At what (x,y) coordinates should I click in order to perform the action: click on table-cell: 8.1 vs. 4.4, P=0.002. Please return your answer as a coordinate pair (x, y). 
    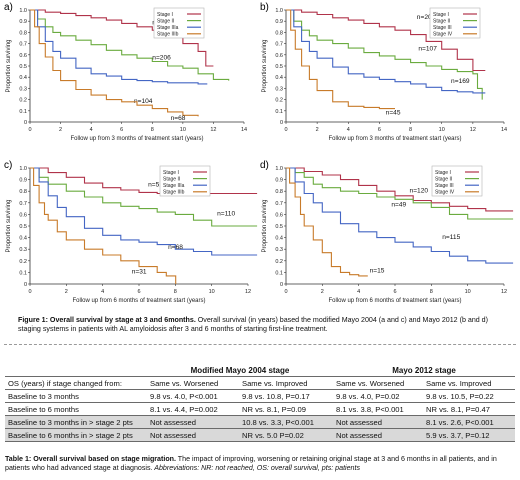
    Looking at the image, I should click on (193, 409).